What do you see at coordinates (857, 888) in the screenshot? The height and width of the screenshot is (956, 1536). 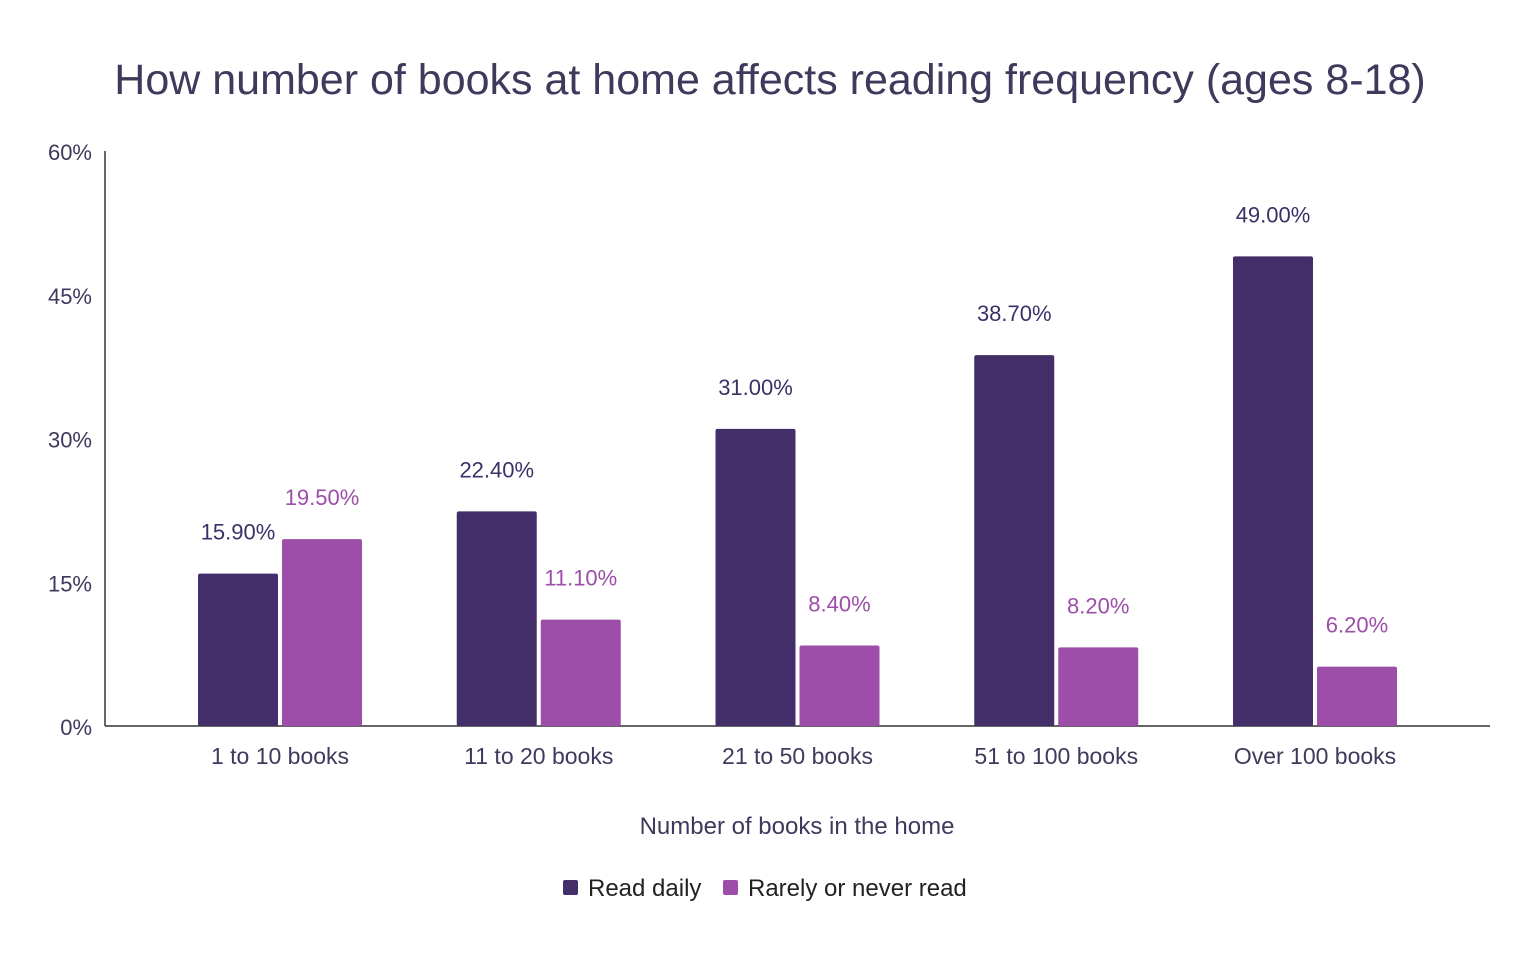 I see `legend-label: Rarely or never read` at bounding box center [857, 888].